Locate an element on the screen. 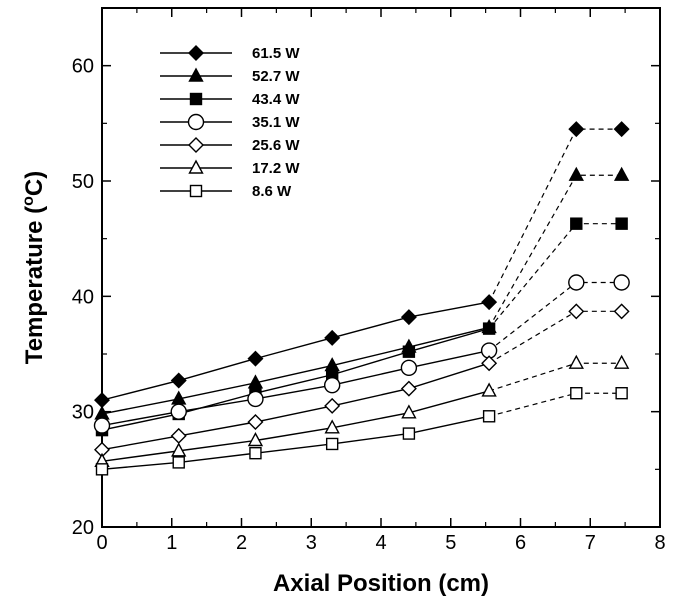 The image size is (678, 605). y-tick-label: 60 is located at coordinates (83, 67).